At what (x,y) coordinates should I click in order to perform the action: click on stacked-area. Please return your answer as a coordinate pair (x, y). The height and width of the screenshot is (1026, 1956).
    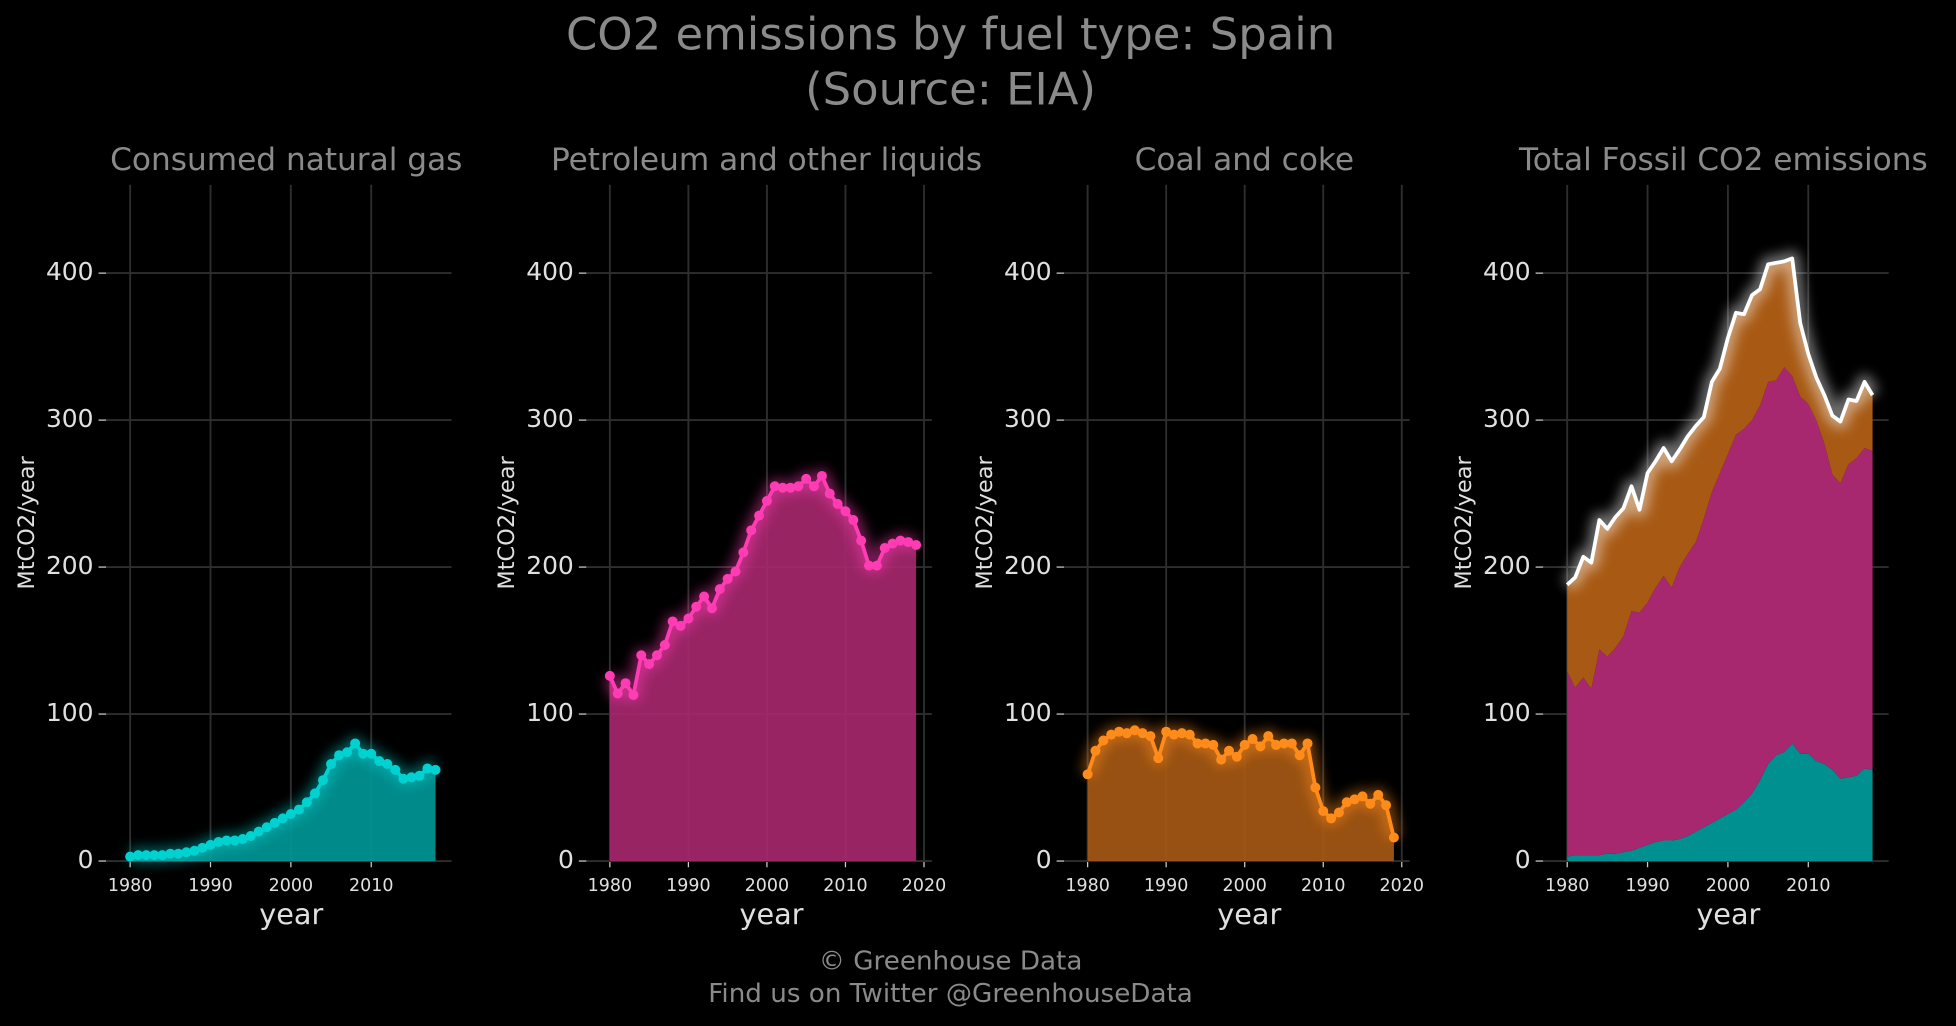
    Looking at the image, I should click on (1720, 612).